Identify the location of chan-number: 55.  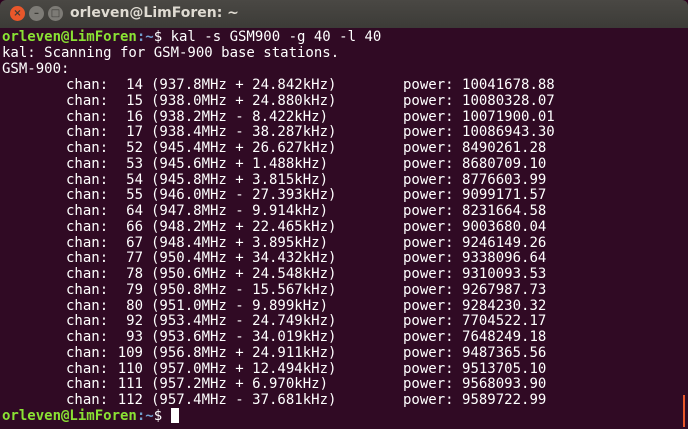
(134, 195).